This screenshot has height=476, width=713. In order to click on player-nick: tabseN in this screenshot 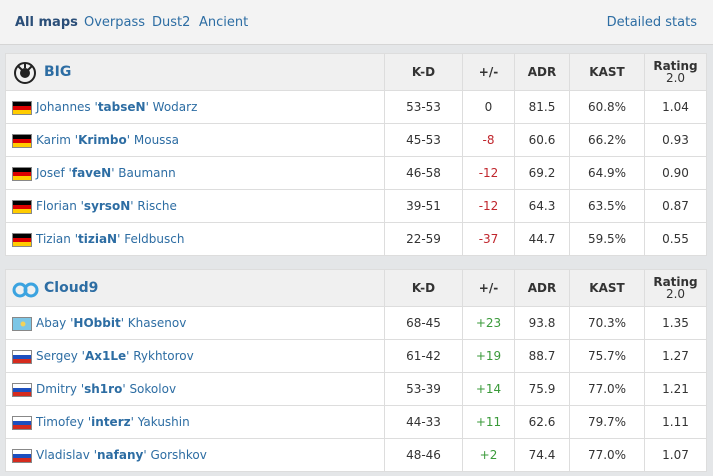, I will do `click(121, 107)`.